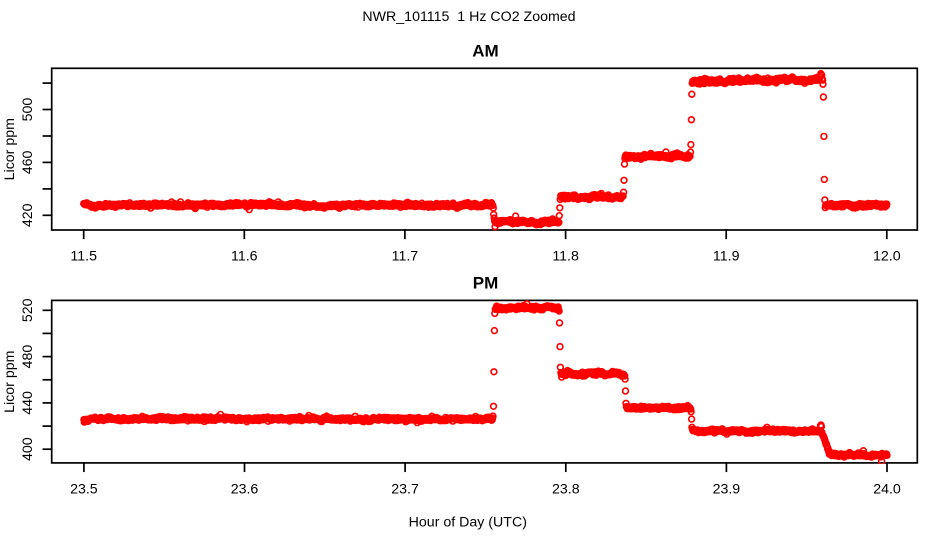  Describe the element at coordinates (28, 357) in the screenshot. I see `svg-text: 480` at that location.